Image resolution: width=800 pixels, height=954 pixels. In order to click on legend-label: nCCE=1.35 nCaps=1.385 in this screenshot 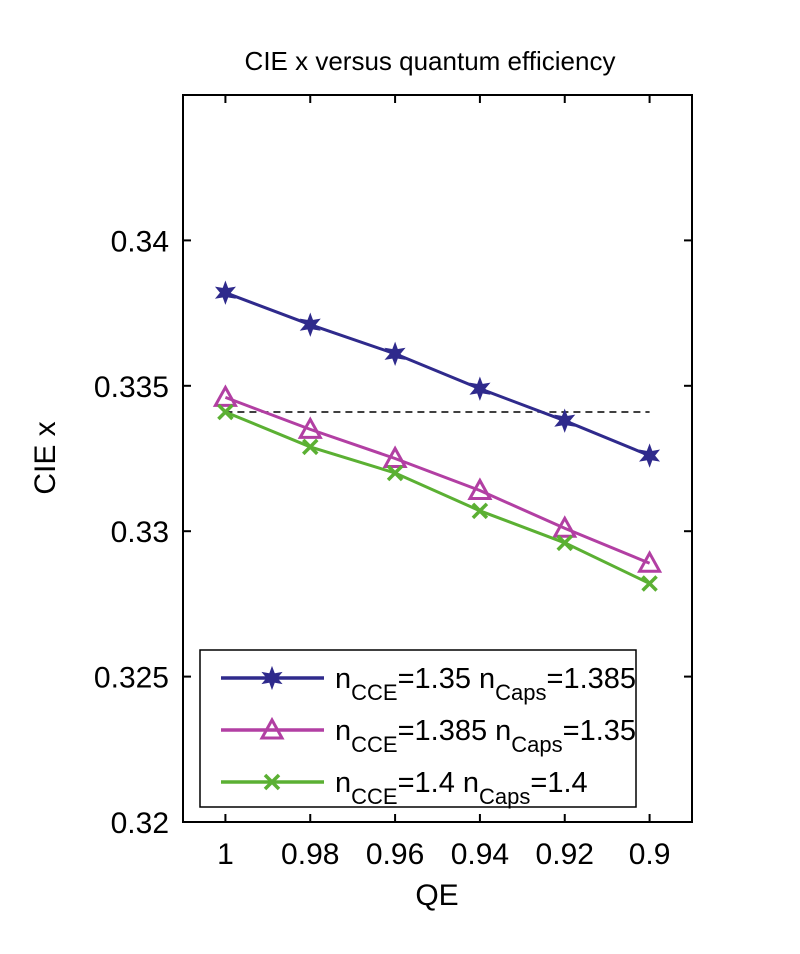, I will do `click(485, 684)`.